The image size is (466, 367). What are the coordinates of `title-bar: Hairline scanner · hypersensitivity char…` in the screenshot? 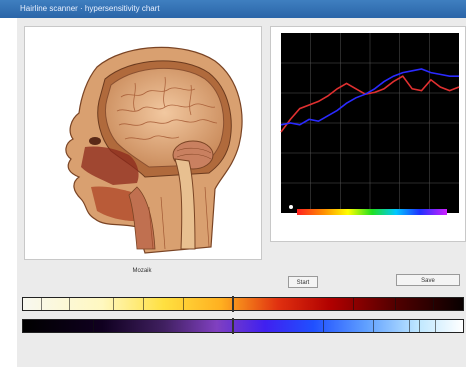 It's located at (233, 9).